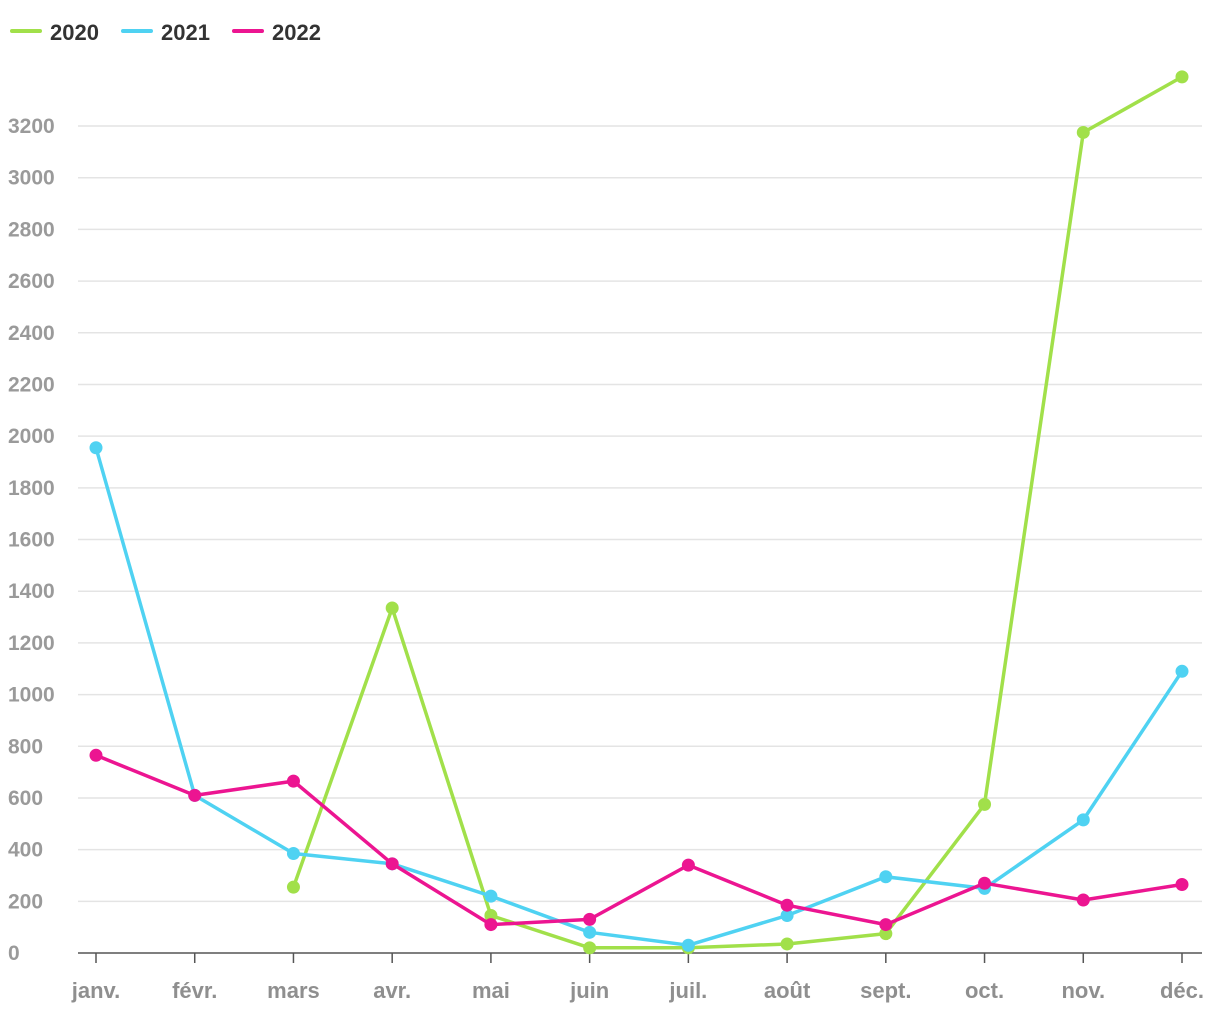 This screenshot has width=1220, height=1020. Describe the element at coordinates (491, 990) in the screenshot. I see `x-tick-label: mai` at that location.